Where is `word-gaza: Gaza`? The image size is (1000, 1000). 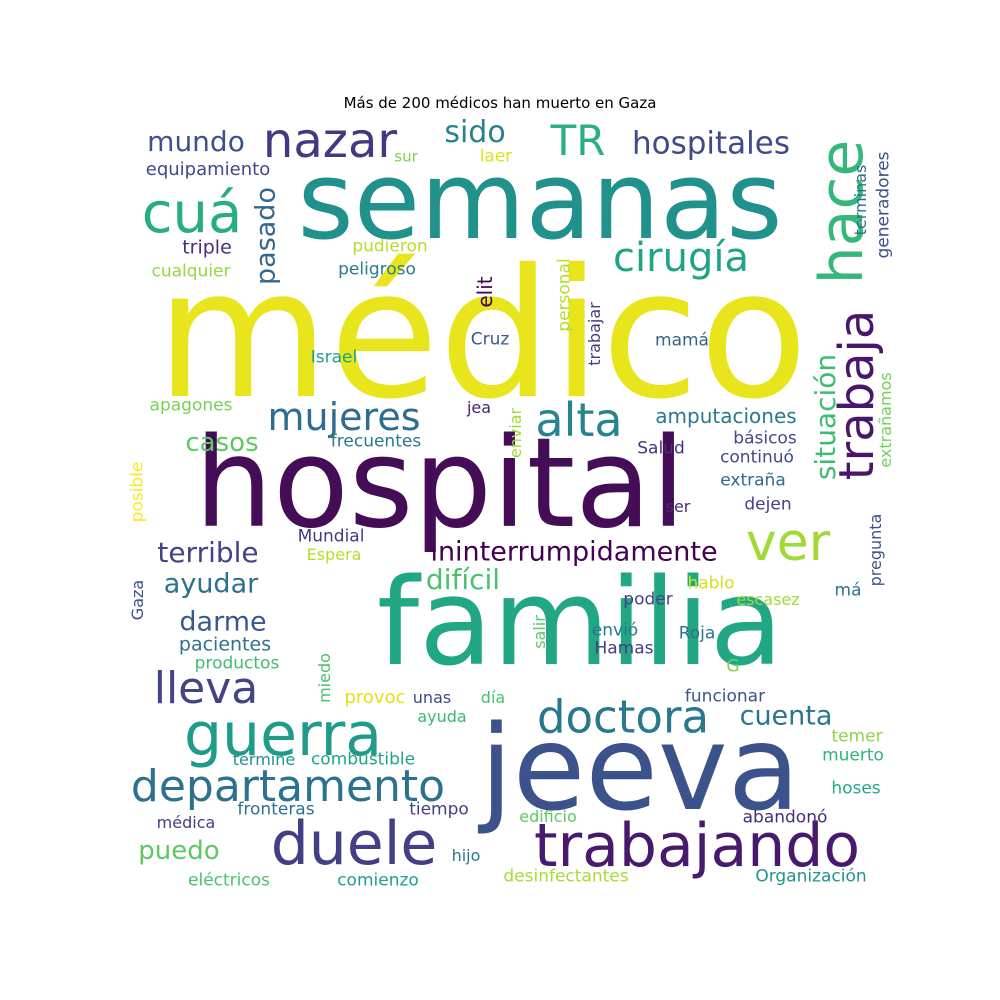 word-gaza: Gaza is located at coordinates (137, 600).